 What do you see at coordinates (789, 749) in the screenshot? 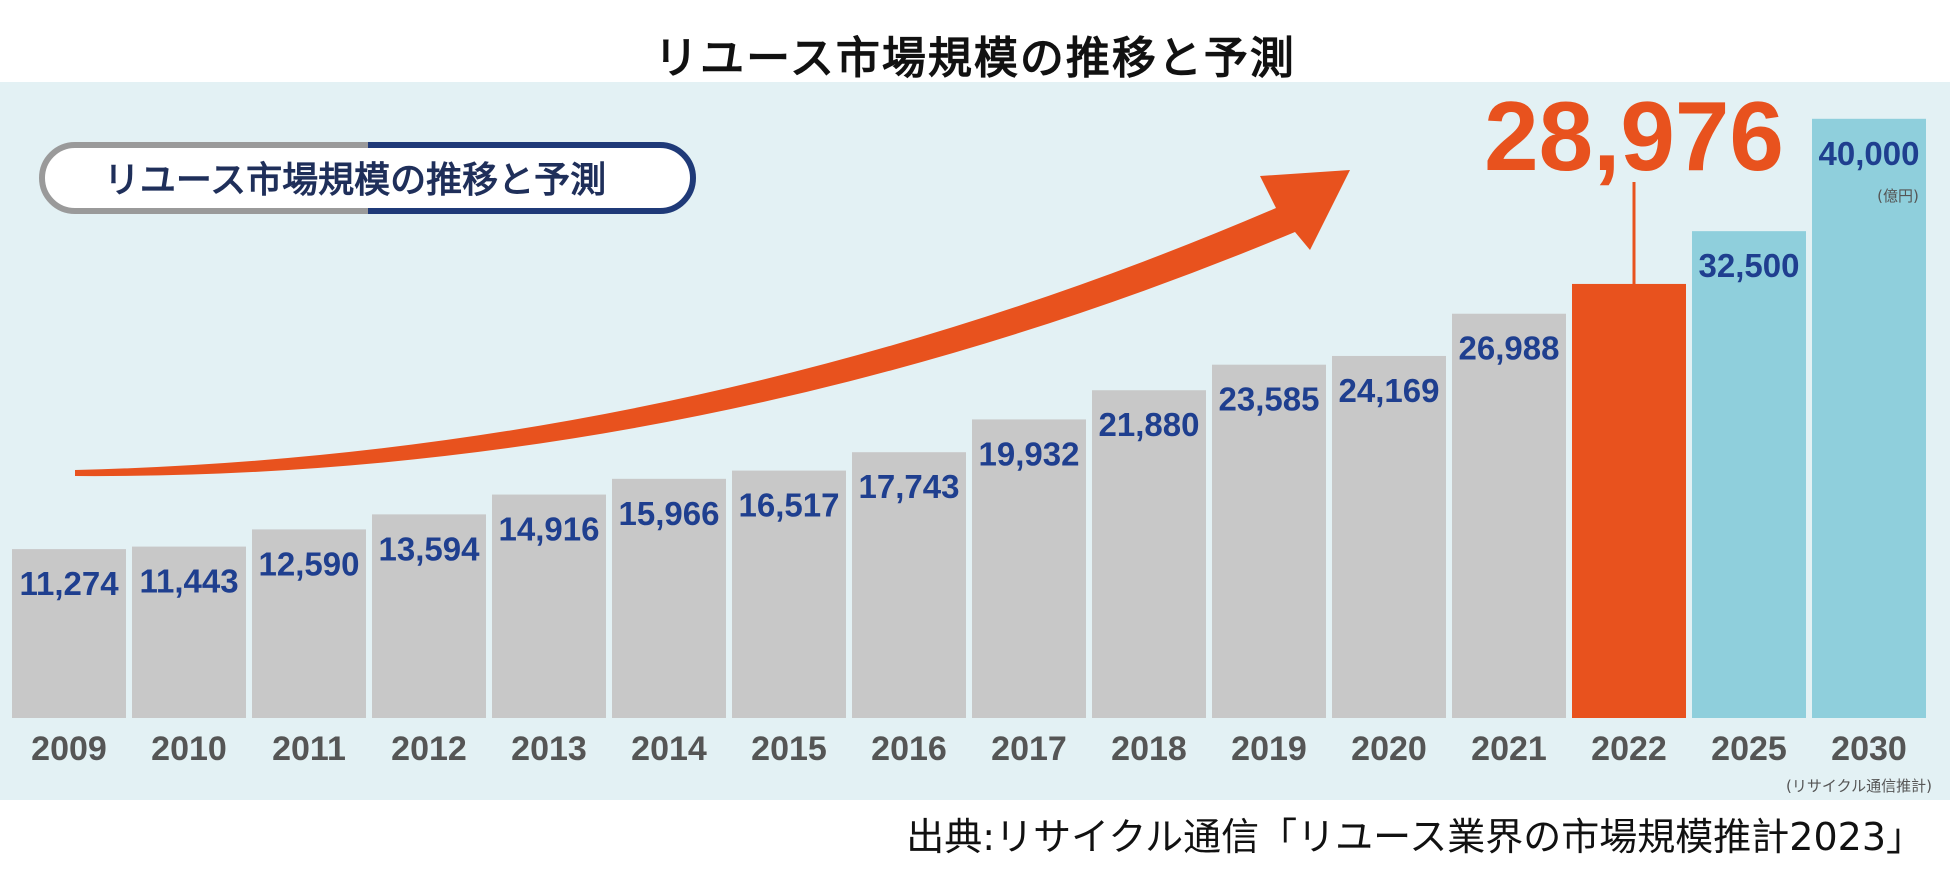
I see `year-label-2015: 2015` at bounding box center [789, 749].